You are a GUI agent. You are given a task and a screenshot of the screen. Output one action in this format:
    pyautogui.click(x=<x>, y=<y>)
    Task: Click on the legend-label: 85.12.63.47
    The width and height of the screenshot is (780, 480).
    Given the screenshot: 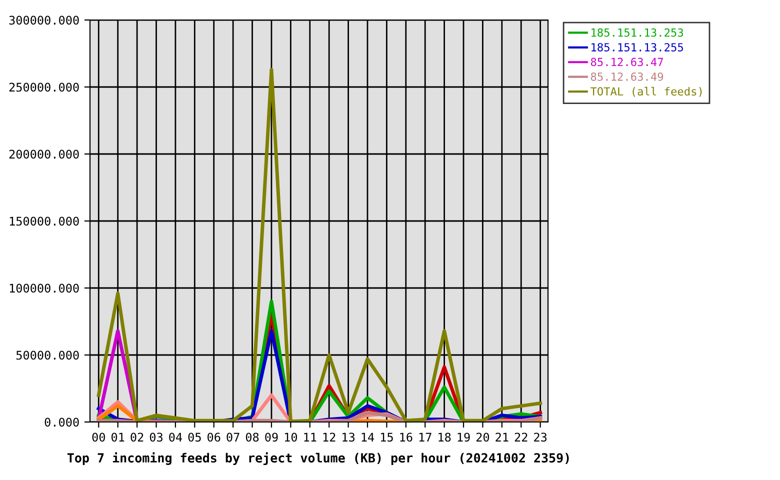 What is the action you would take?
    pyautogui.click(x=626, y=62)
    